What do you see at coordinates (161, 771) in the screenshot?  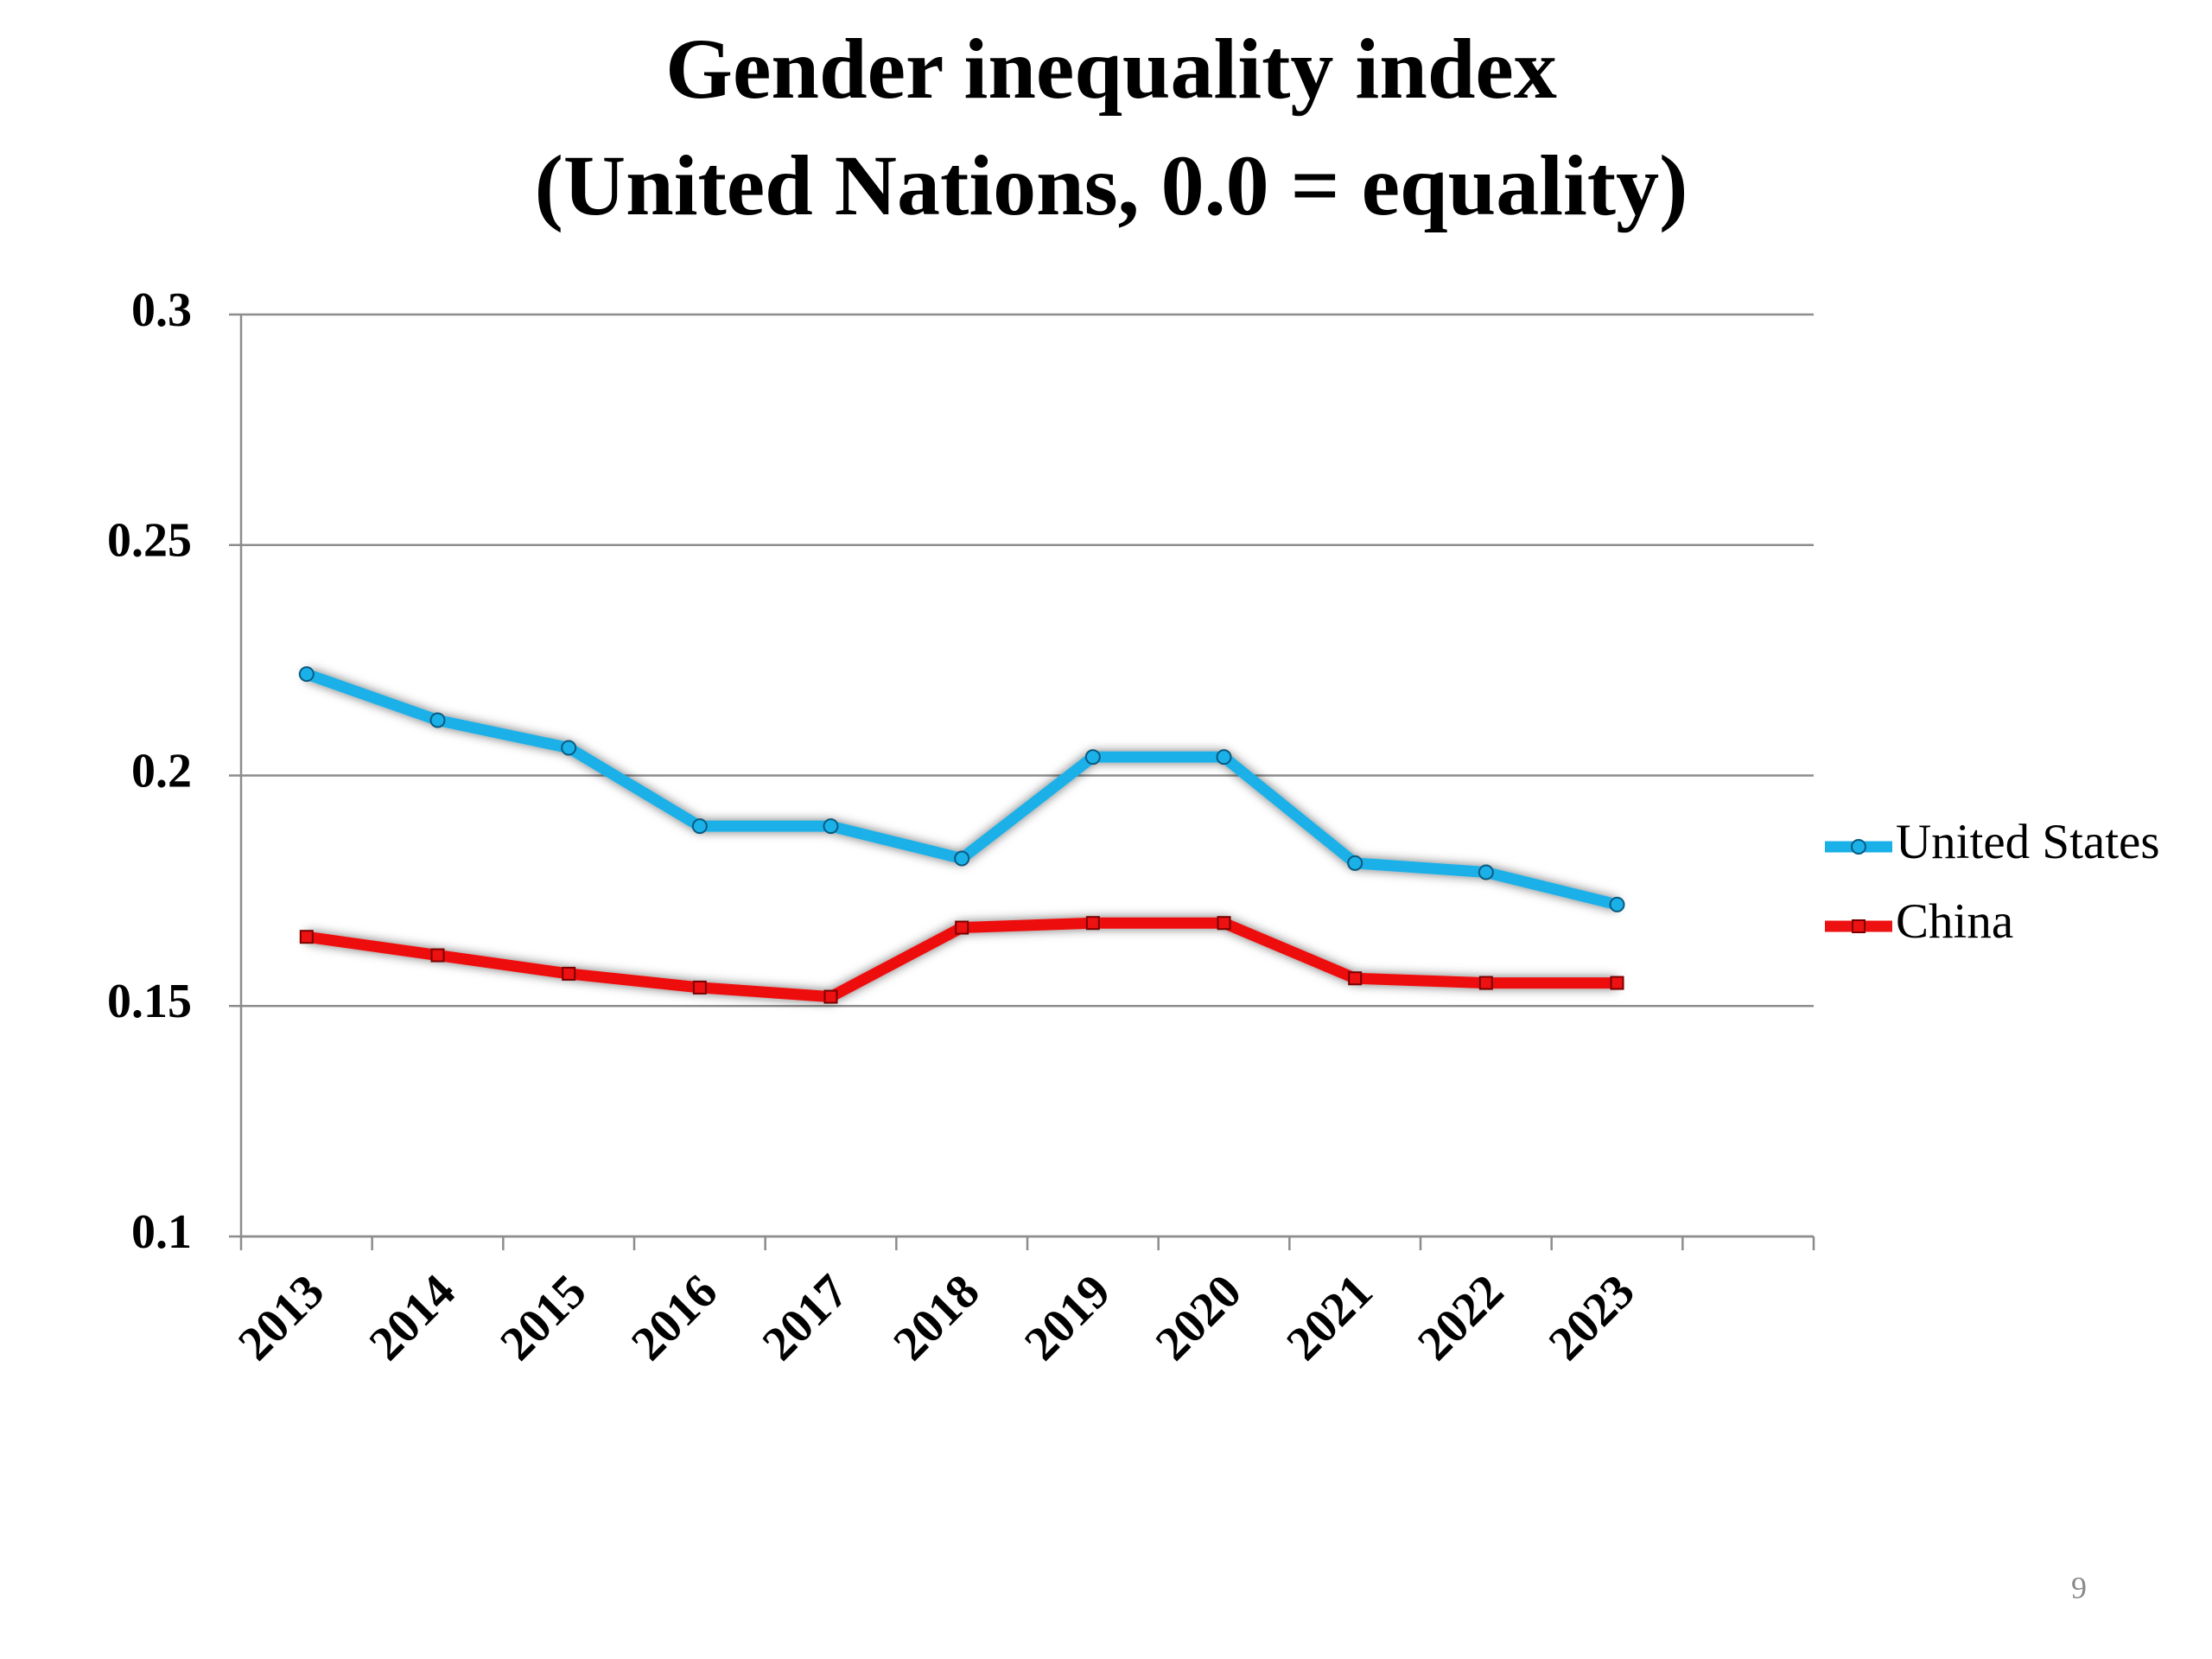 I see `y-tick-label: 0.2` at bounding box center [161, 771].